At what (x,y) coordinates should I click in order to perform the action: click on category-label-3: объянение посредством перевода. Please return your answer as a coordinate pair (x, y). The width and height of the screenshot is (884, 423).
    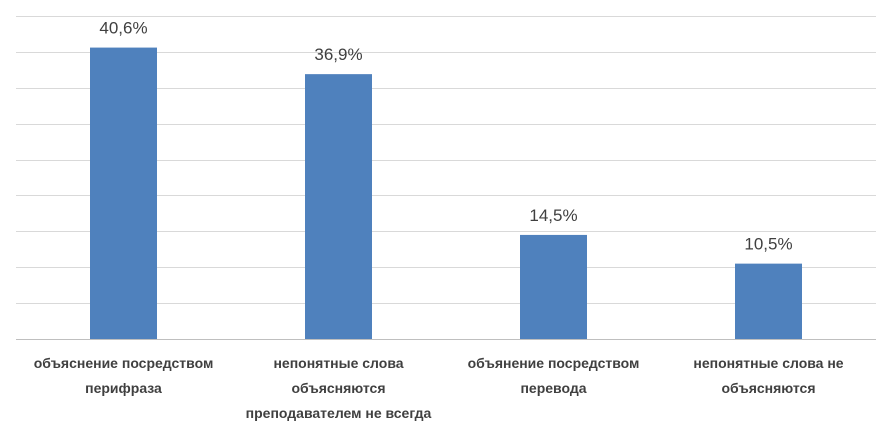
    Looking at the image, I should click on (554, 375).